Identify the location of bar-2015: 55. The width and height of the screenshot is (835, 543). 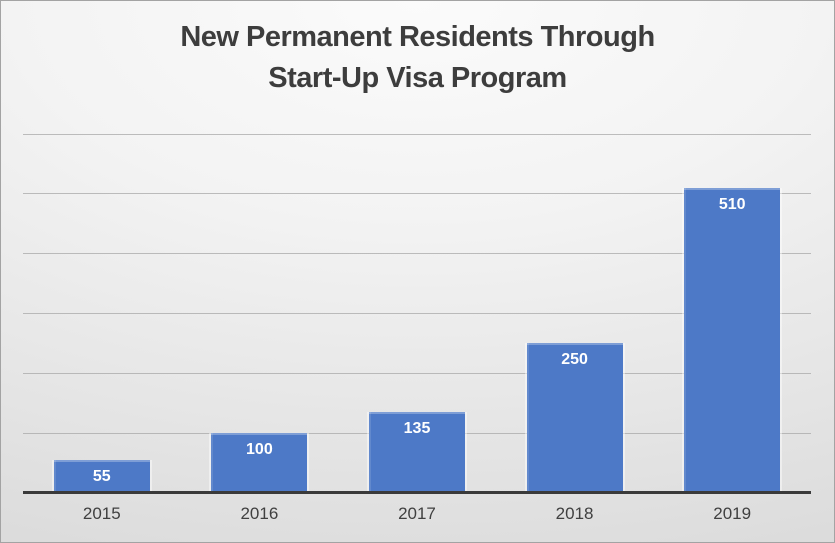
(101, 476).